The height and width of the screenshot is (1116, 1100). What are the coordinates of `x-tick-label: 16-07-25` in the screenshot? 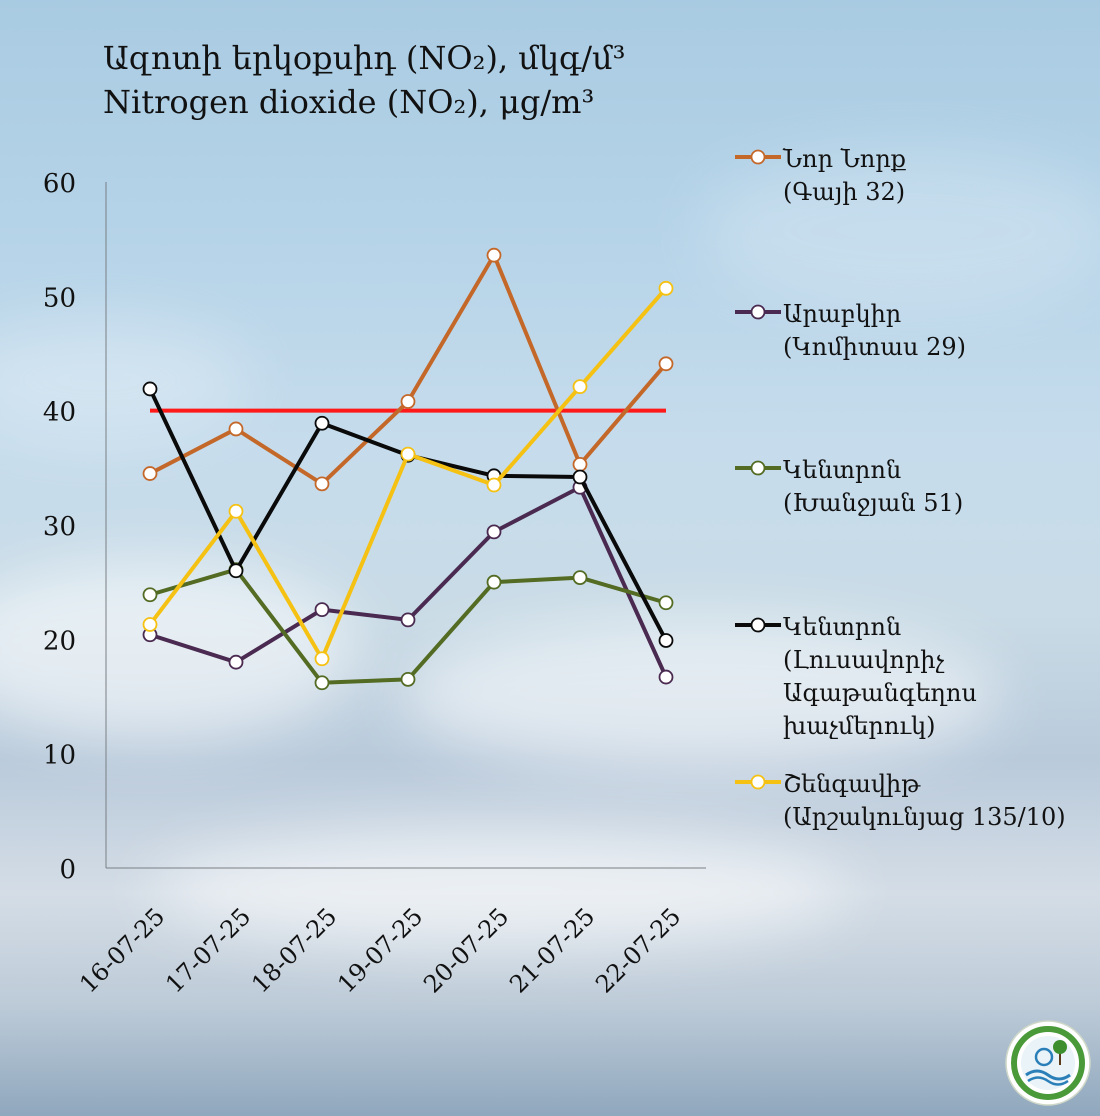 It's located at (122, 950).